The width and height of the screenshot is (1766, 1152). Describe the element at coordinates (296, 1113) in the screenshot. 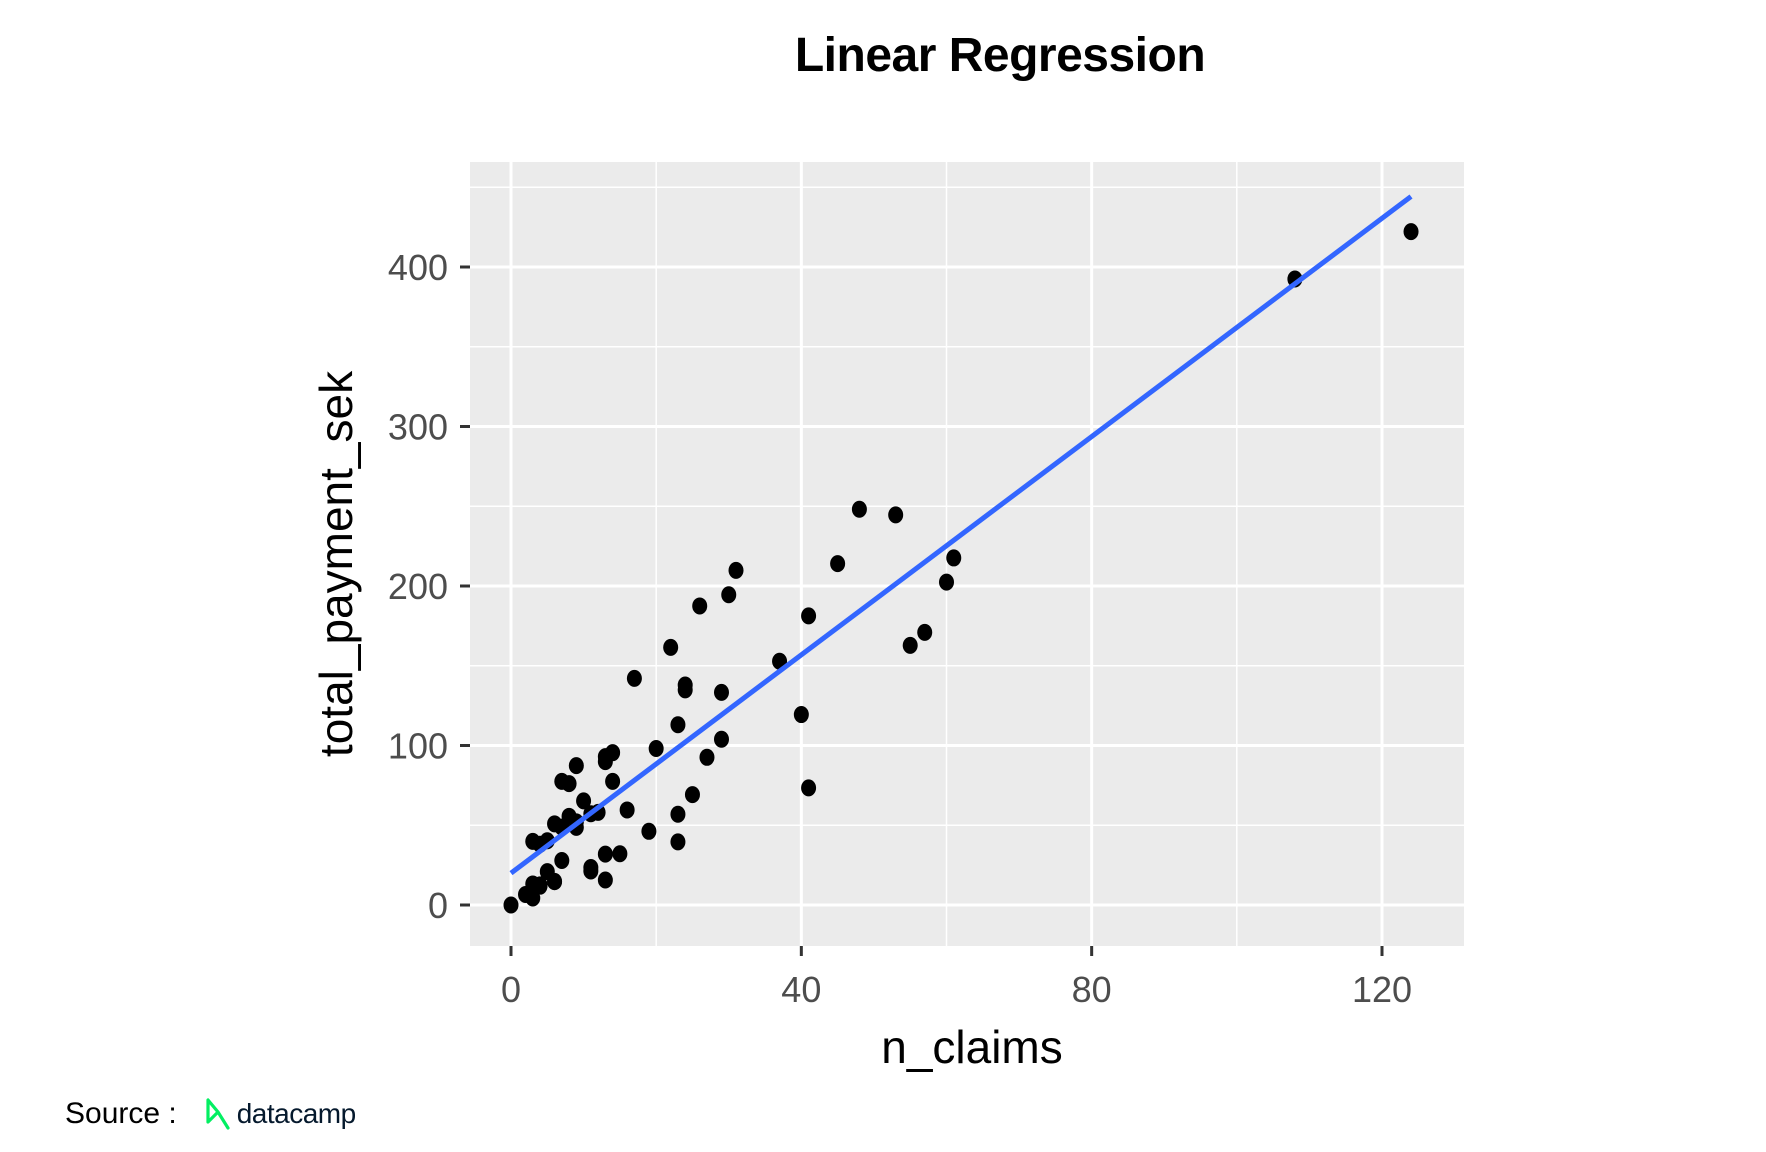

I see `brand-name: datacamp` at that location.